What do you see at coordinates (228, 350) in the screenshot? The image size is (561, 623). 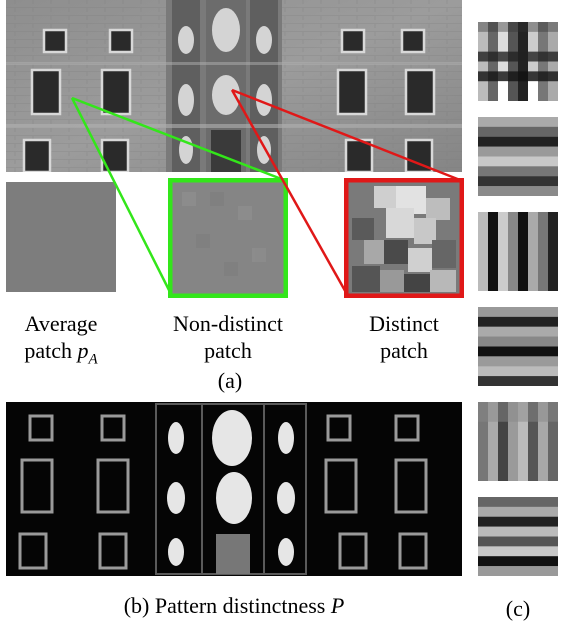 I see `nondistinct-caption-line2: patch` at bounding box center [228, 350].